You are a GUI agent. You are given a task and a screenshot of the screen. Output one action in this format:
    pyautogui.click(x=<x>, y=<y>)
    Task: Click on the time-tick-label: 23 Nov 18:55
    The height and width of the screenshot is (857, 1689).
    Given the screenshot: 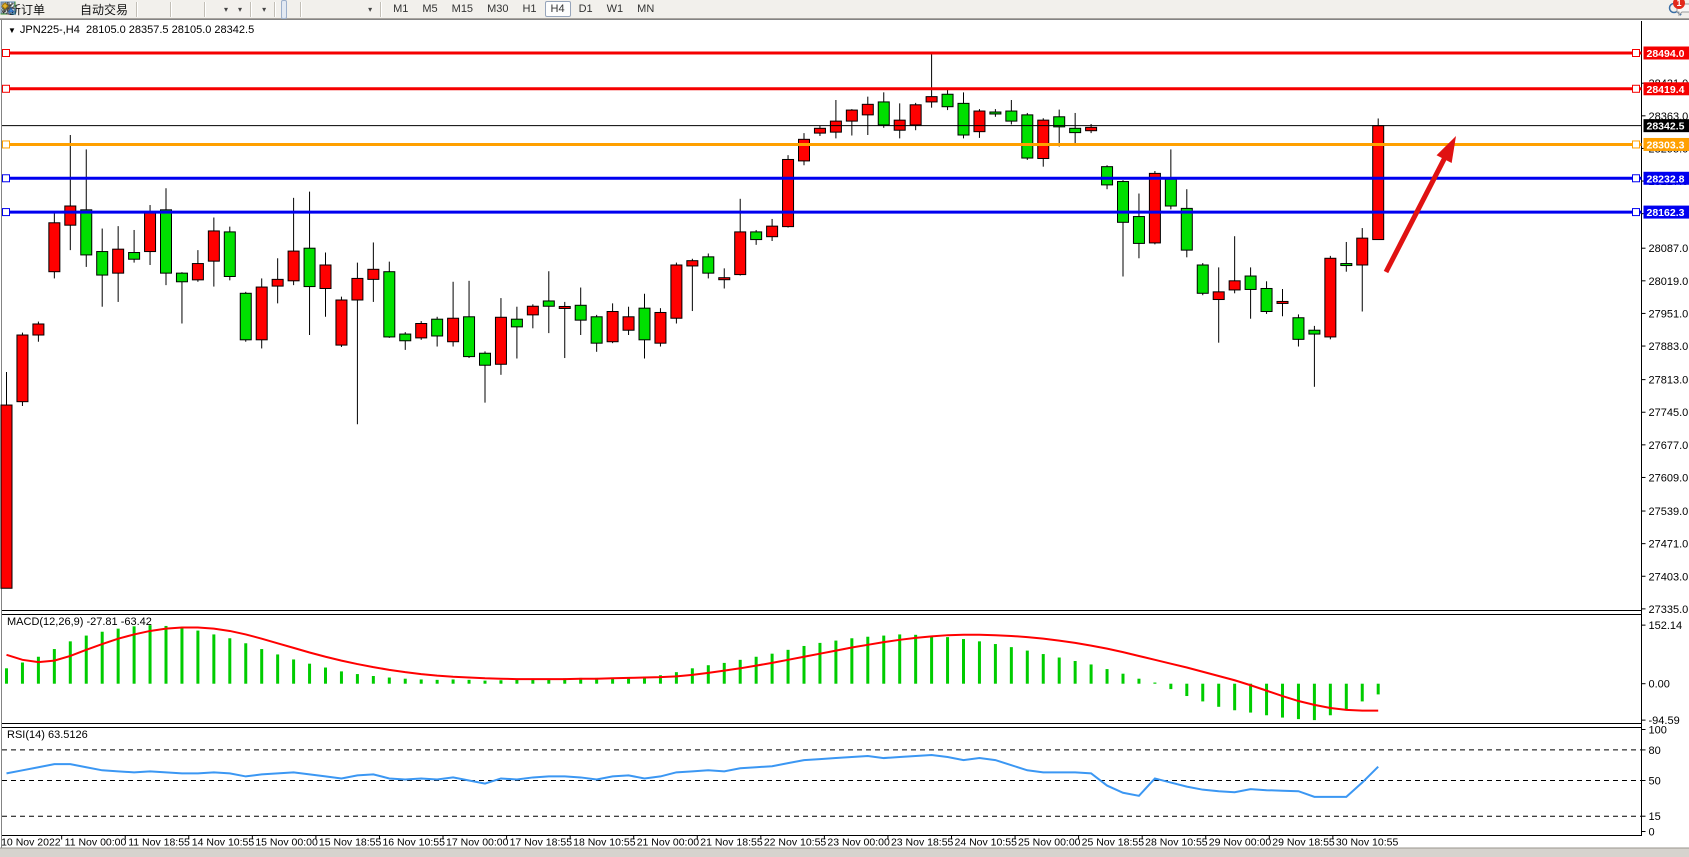 What is the action you would take?
    pyautogui.click(x=922, y=843)
    